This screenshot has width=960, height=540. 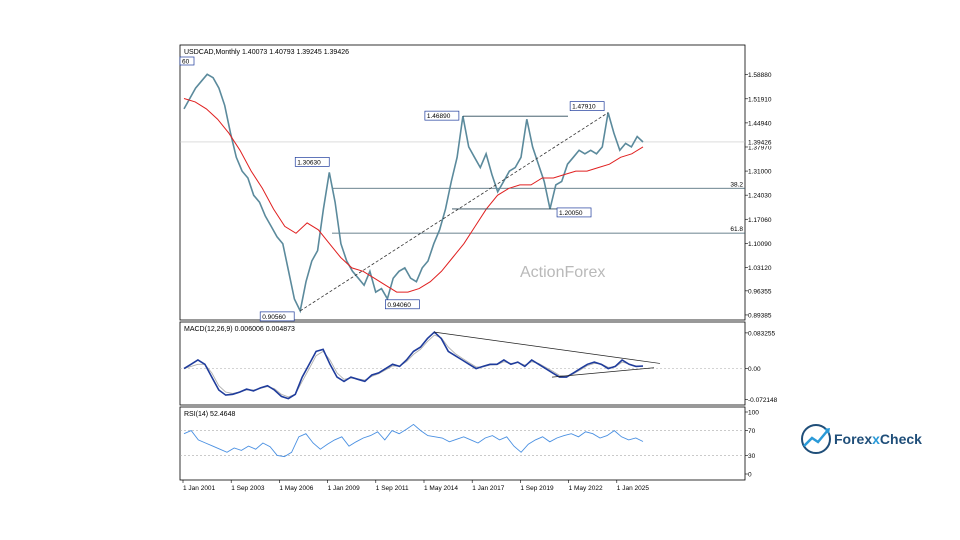 What do you see at coordinates (760, 123) in the screenshot?
I see `price-tick-label: 1.44940` at bounding box center [760, 123].